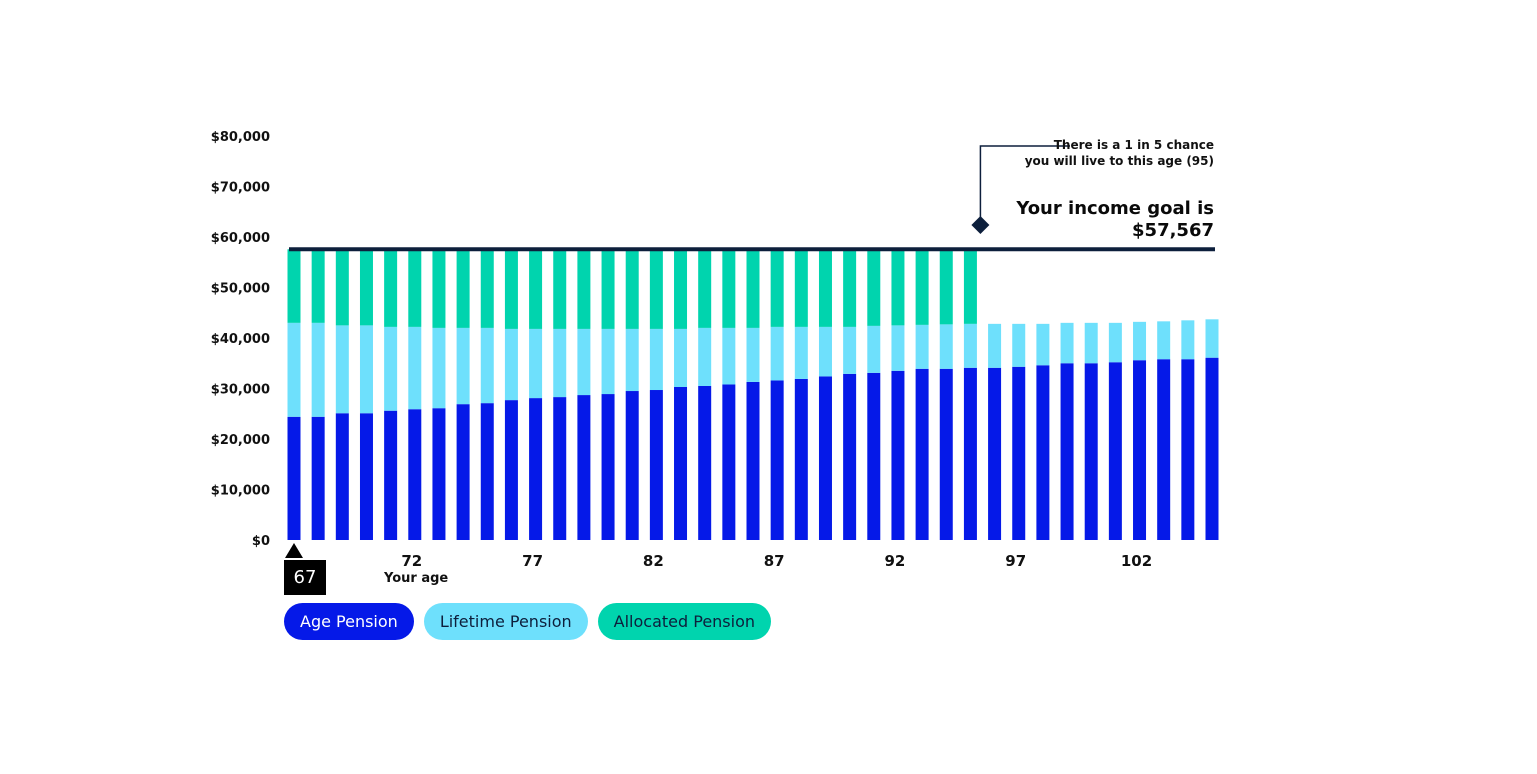 The image size is (1537, 774). Describe the element at coordinates (1173, 230) in the screenshot. I see `income-goal-amount: $57,567` at that location.